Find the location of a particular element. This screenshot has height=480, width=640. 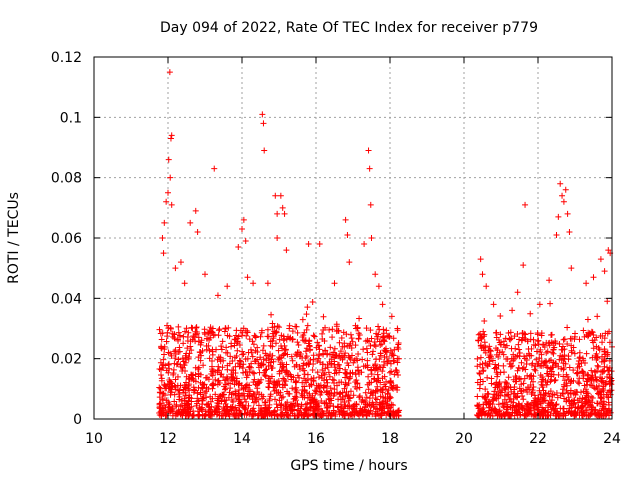

x-tick-label: 18 is located at coordinates (390, 439).